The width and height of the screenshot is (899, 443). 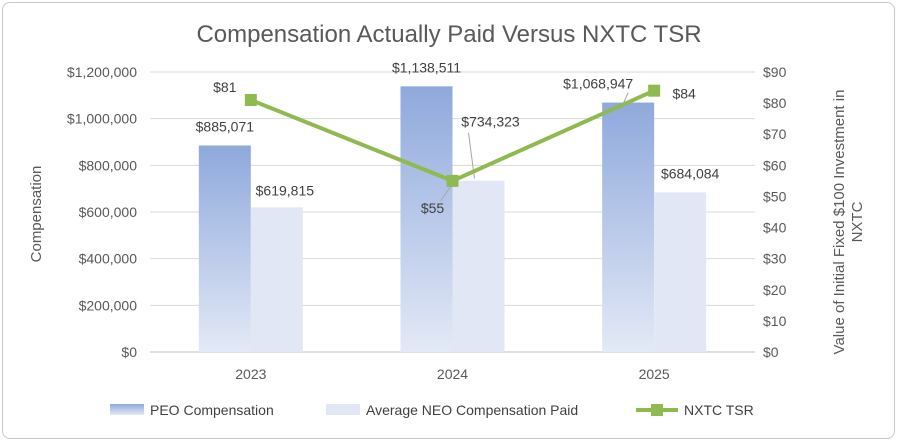 I want to click on legend-label-tsr: NXTC TSR, so click(x=719, y=410).